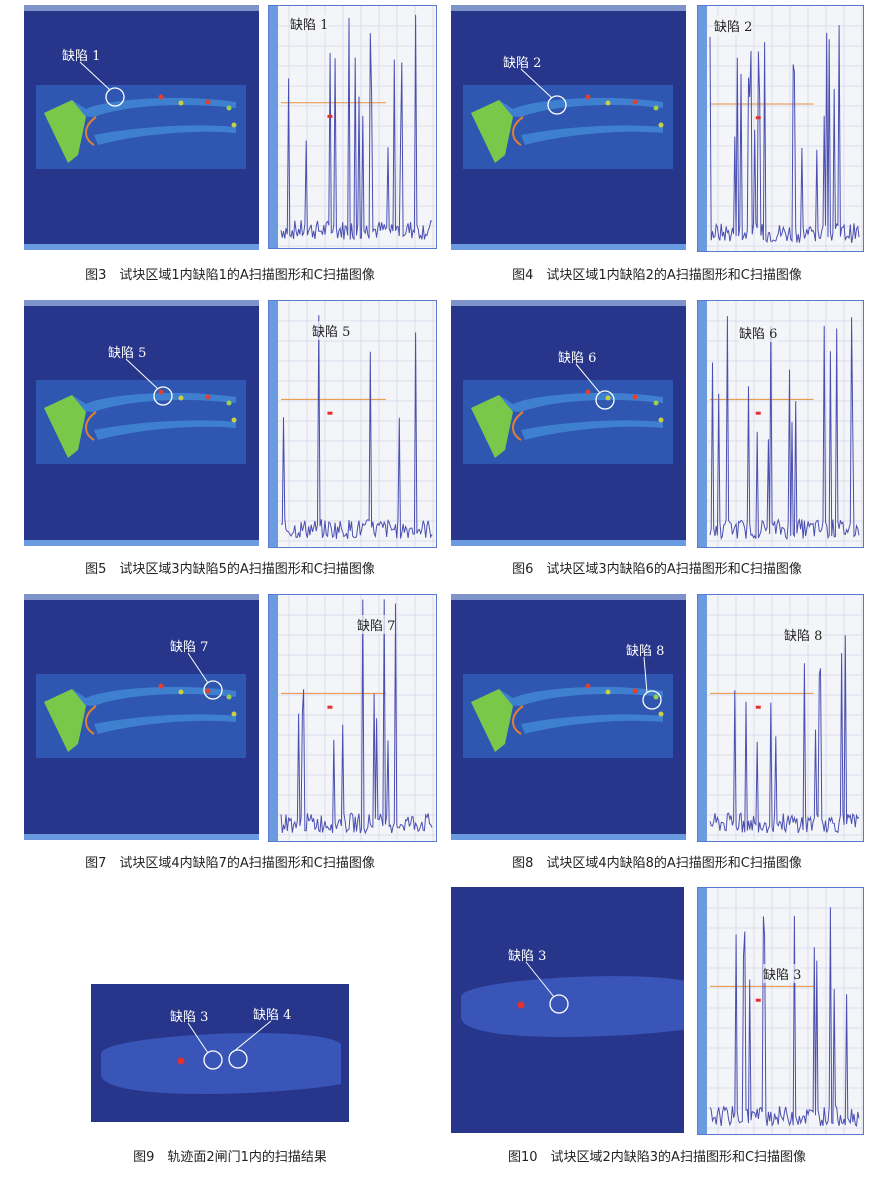 The image size is (886, 1177). What do you see at coordinates (272, 1015) in the screenshot?
I see `defect-label: 缺陷 4` at bounding box center [272, 1015].